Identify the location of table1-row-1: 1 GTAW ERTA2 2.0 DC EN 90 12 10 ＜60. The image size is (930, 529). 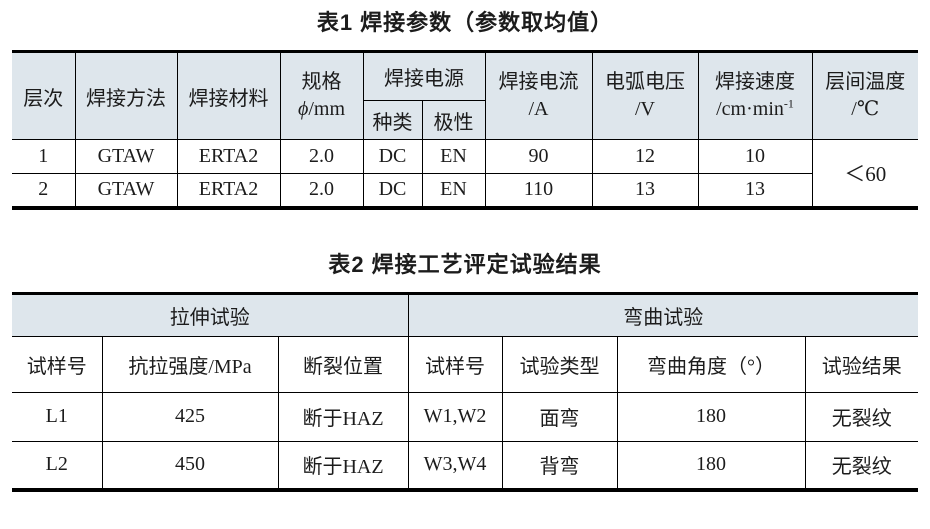
(465, 173).